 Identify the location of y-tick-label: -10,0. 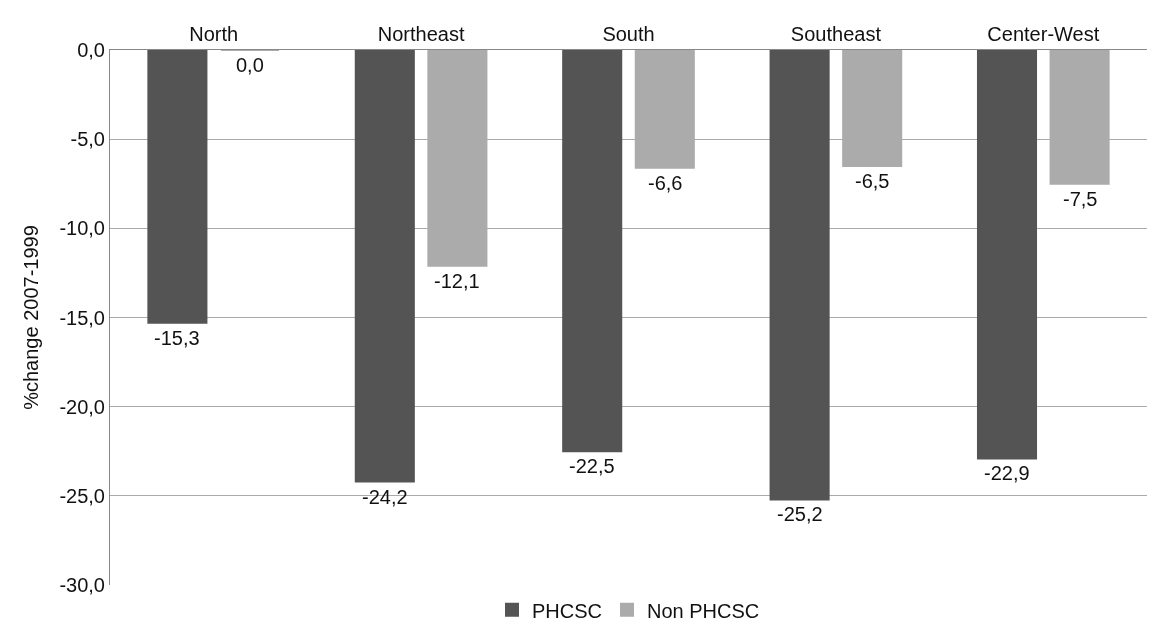
(82, 228).